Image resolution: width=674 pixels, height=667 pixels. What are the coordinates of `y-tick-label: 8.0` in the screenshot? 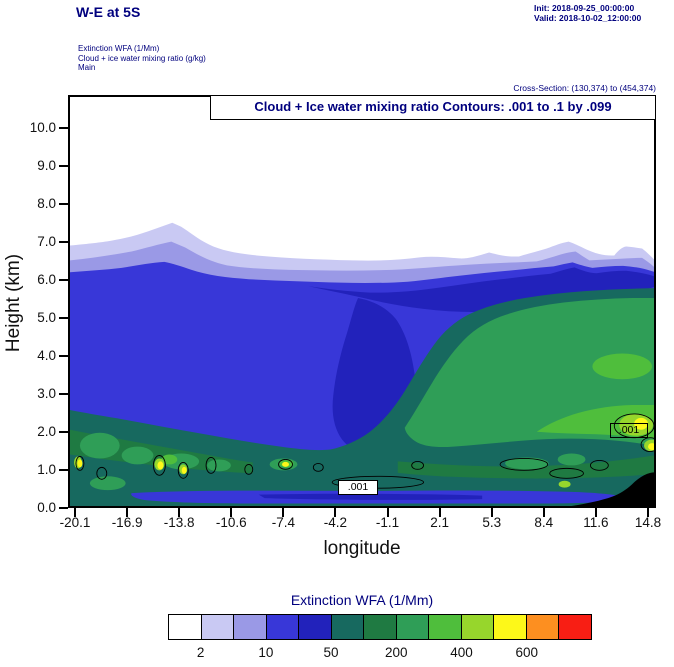 It's located at (46, 203).